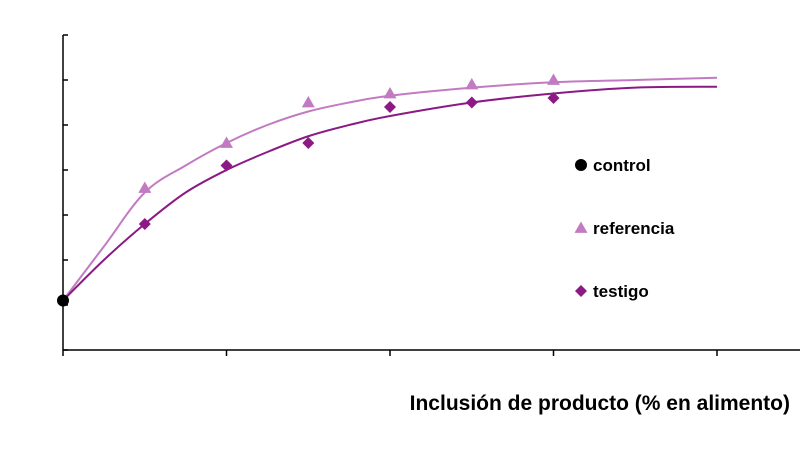  Describe the element at coordinates (600, 403) in the screenshot. I see `x-axis-title: Inclusión de producto (% en alimento)` at that location.